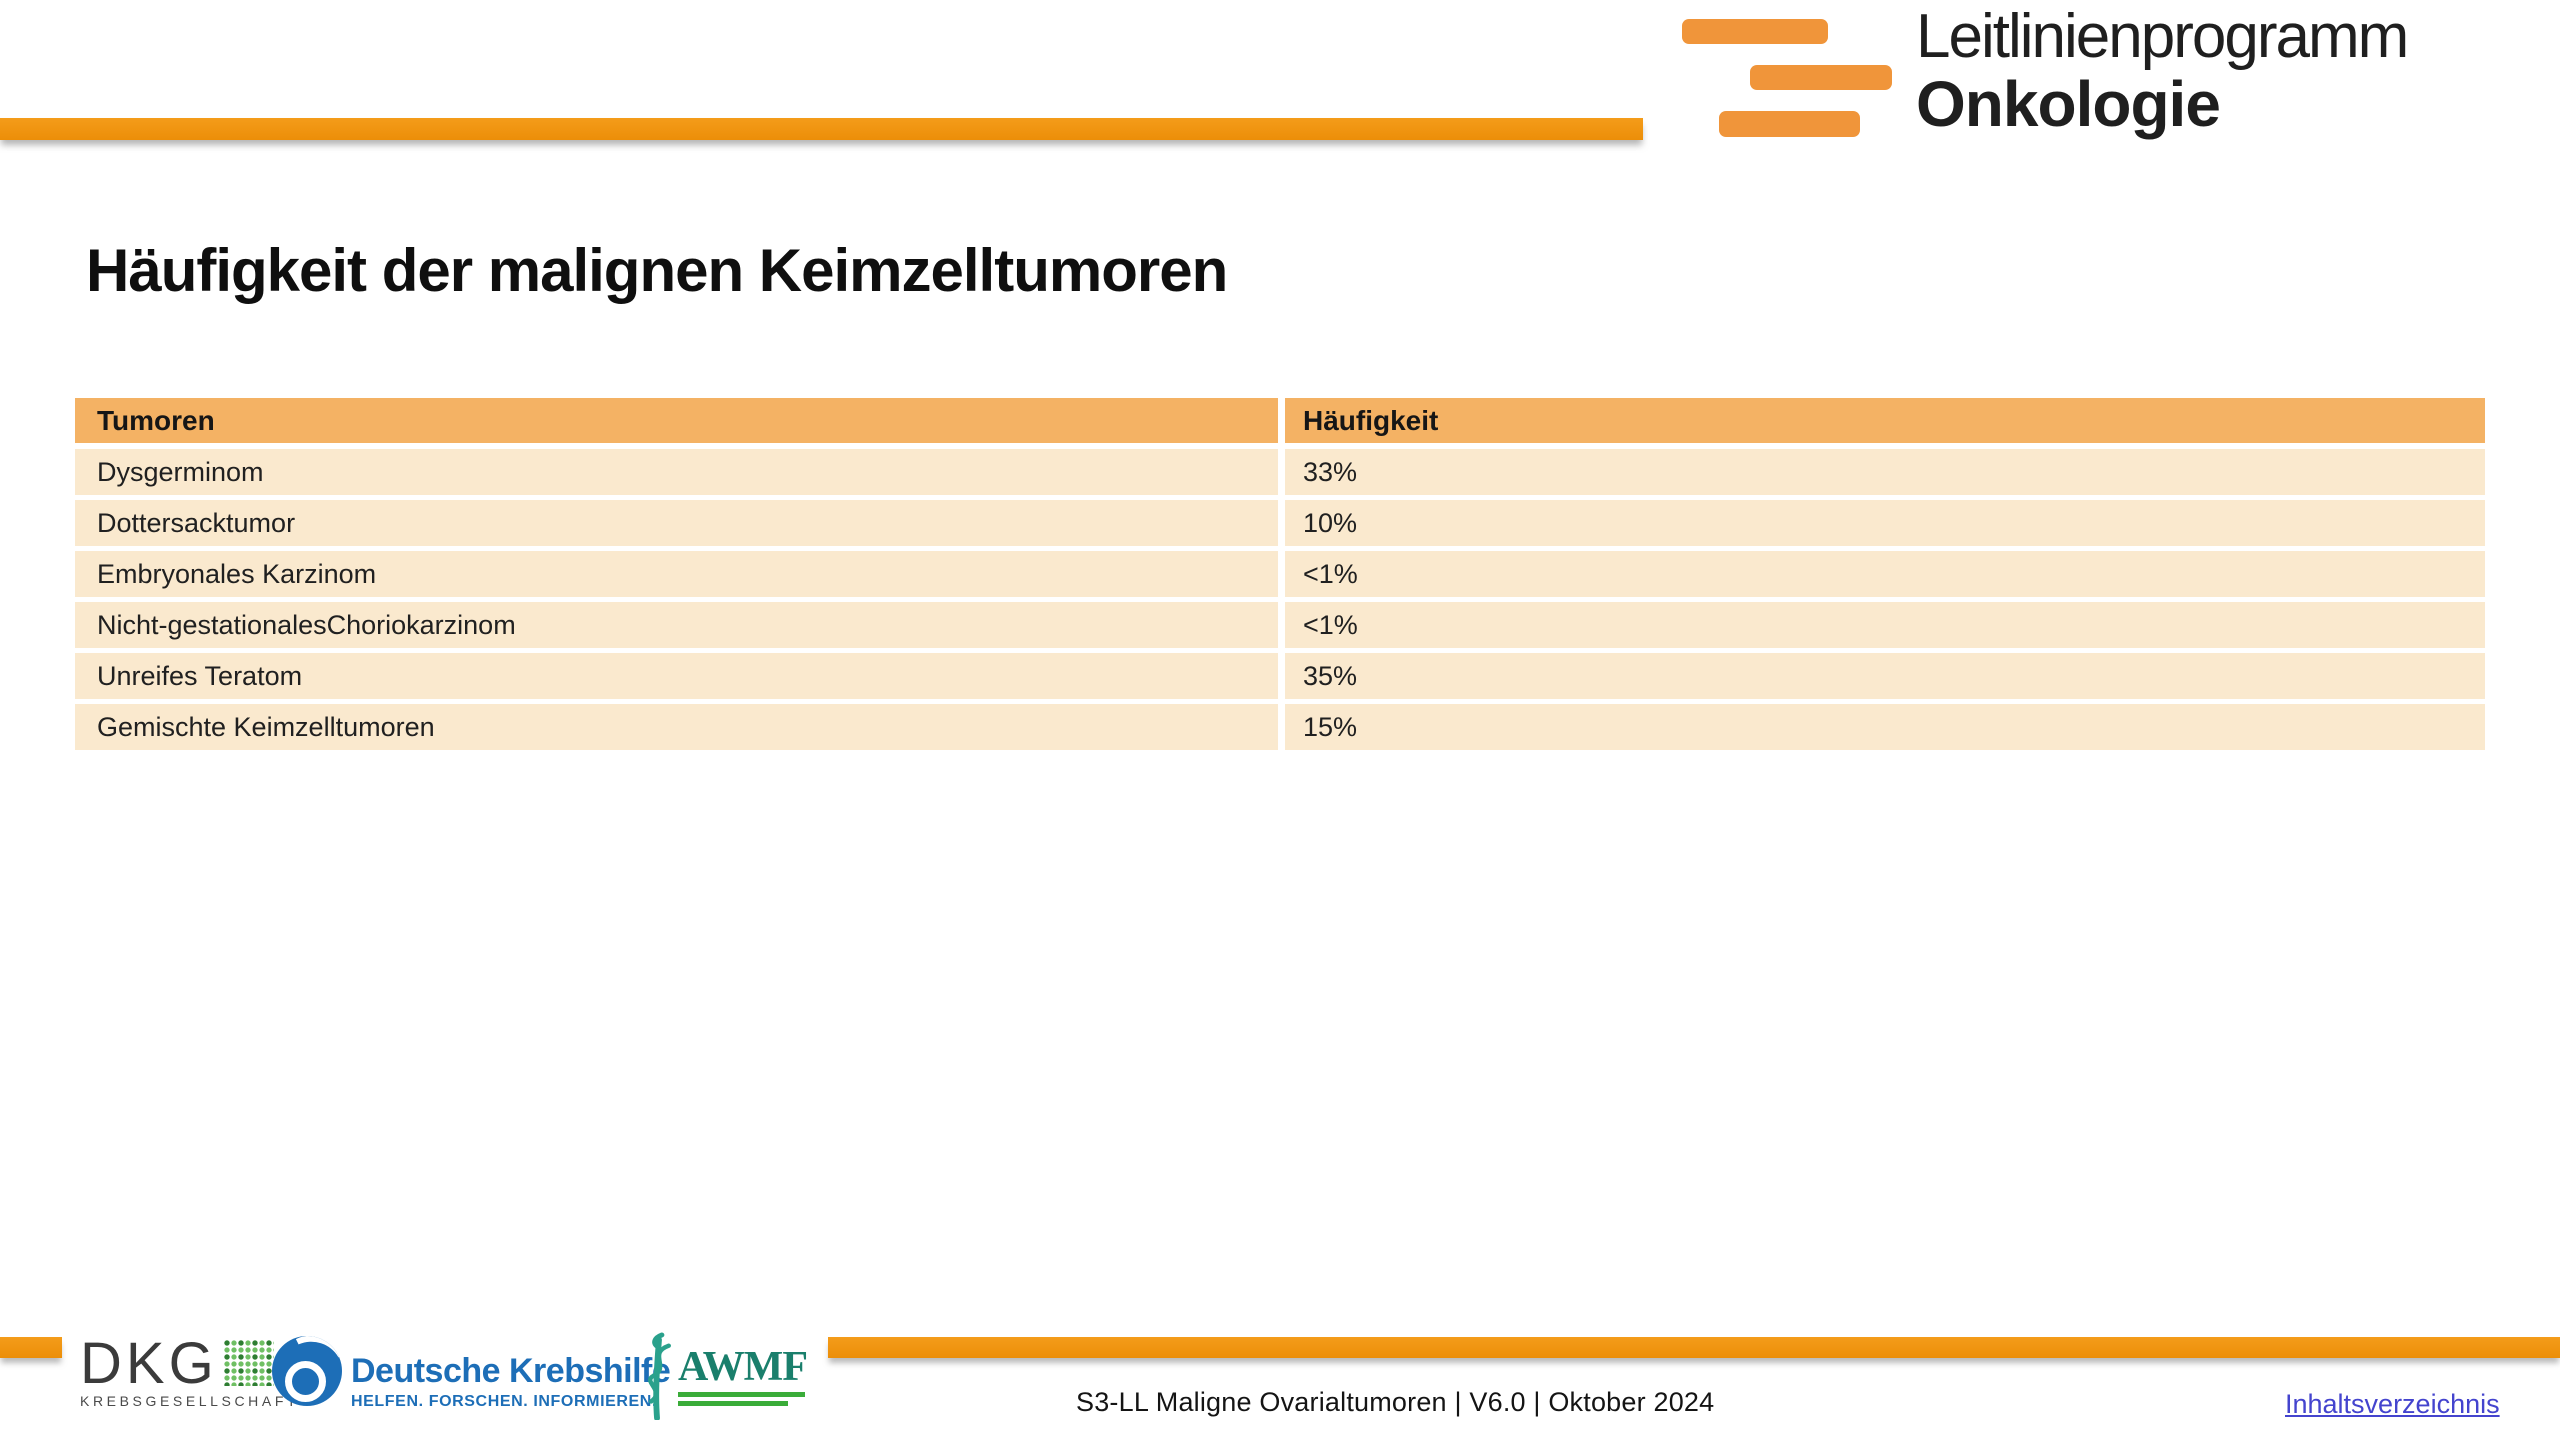 This screenshot has height=1440, width=2560. I want to click on inhaltsverzeichnis-link: Inhaltsverzeichnis, so click(2392, 1404).